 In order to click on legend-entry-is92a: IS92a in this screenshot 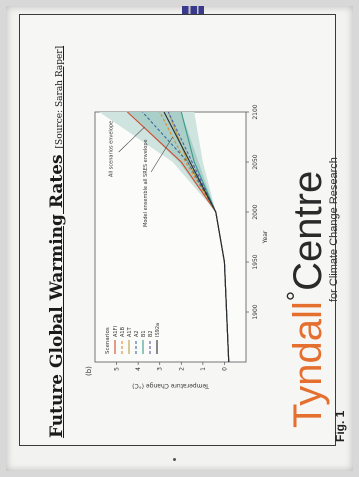, I will do `click(158, 330)`.